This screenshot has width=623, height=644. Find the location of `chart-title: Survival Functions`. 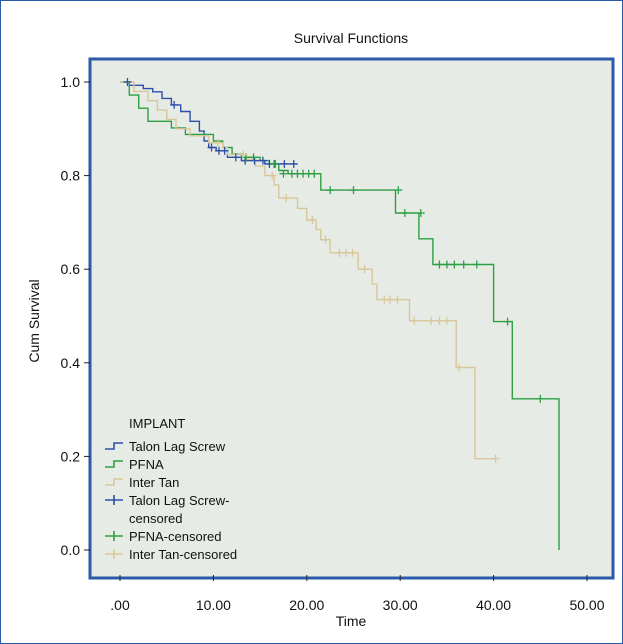

chart-title: Survival Functions is located at coordinates (351, 38).